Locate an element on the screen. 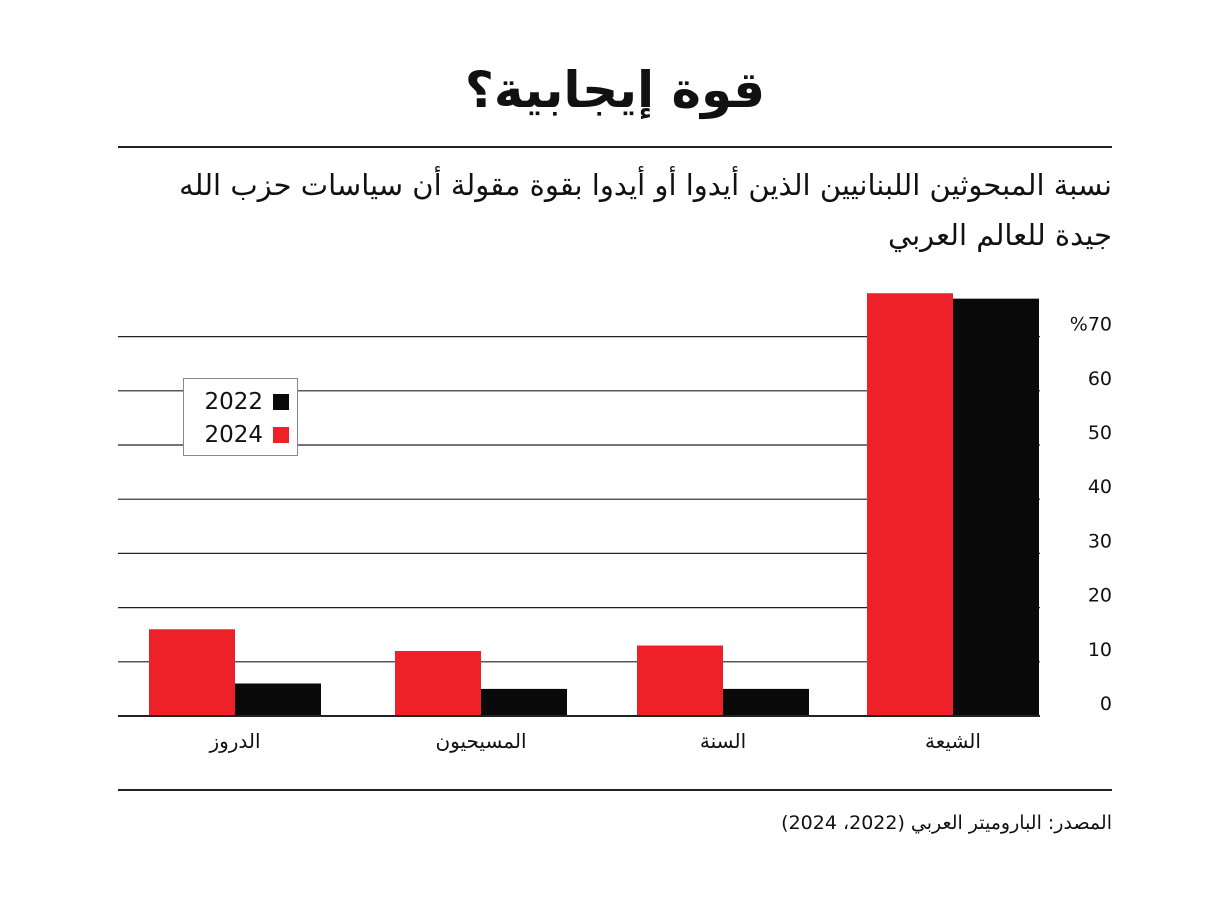  legend-label-2024: 2024 is located at coordinates (233, 435).